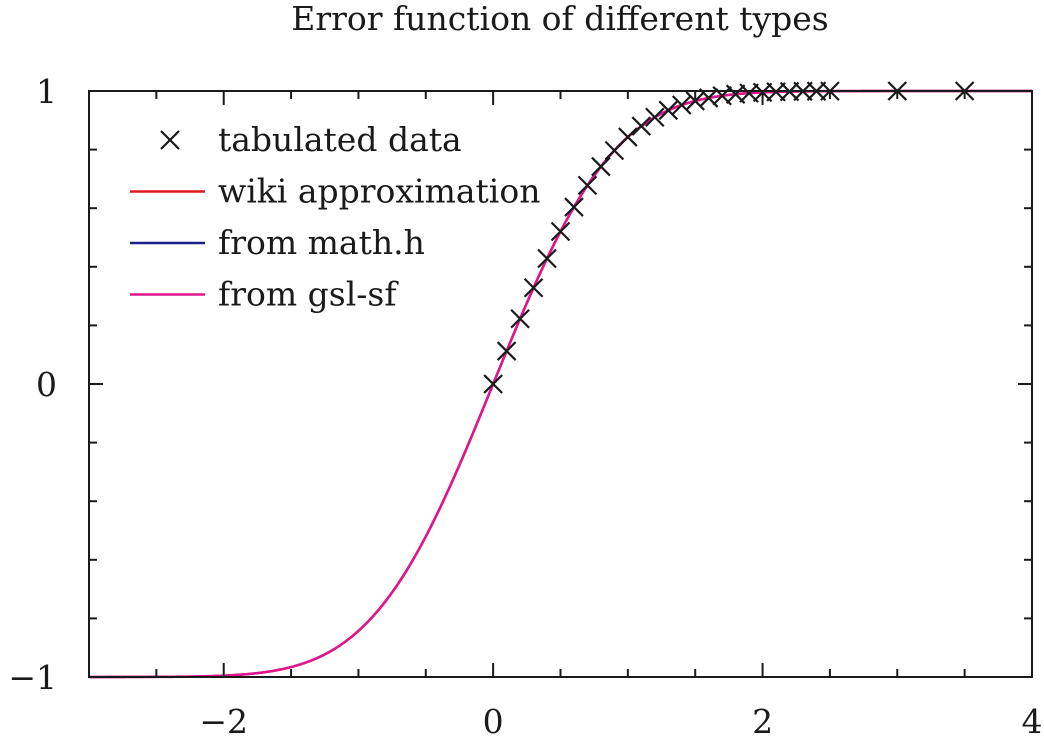 The image size is (1044, 746). What do you see at coordinates (493, 721) in the screenshot?
I see `x-tick-label: 0` at bounding box center [493, 721].